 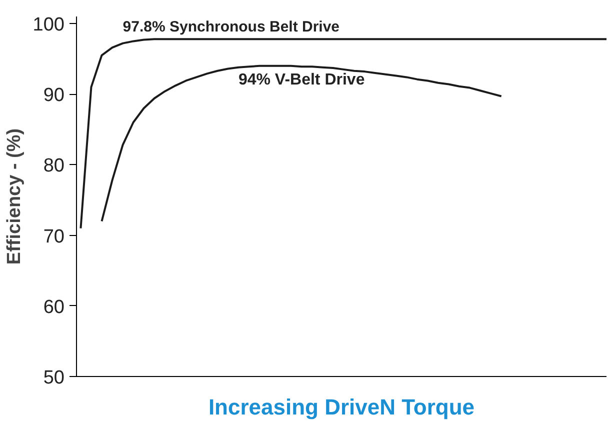 What do you see at coordinates (54, 307) in the screenshot?
I see `y-tick-label: 60` at bounding box center [54, 307].